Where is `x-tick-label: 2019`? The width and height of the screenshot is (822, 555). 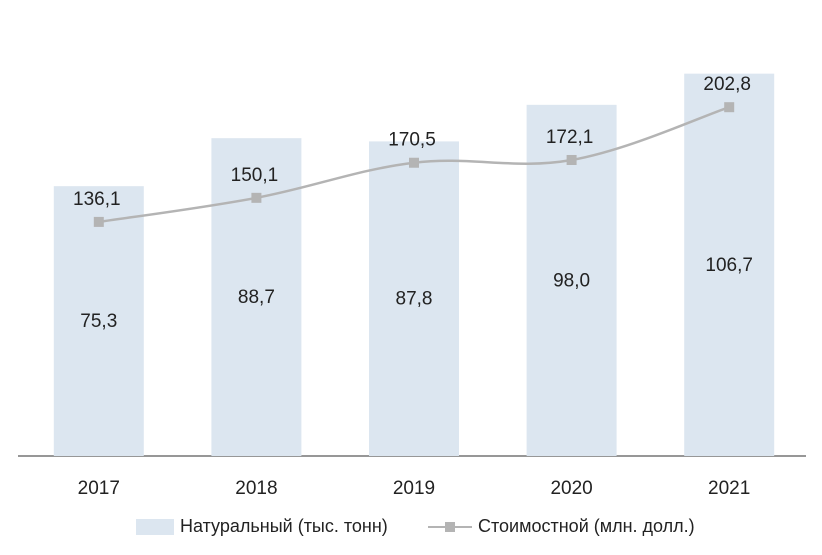
x-tick-label: 2019 is located at coordinates (414, 488).